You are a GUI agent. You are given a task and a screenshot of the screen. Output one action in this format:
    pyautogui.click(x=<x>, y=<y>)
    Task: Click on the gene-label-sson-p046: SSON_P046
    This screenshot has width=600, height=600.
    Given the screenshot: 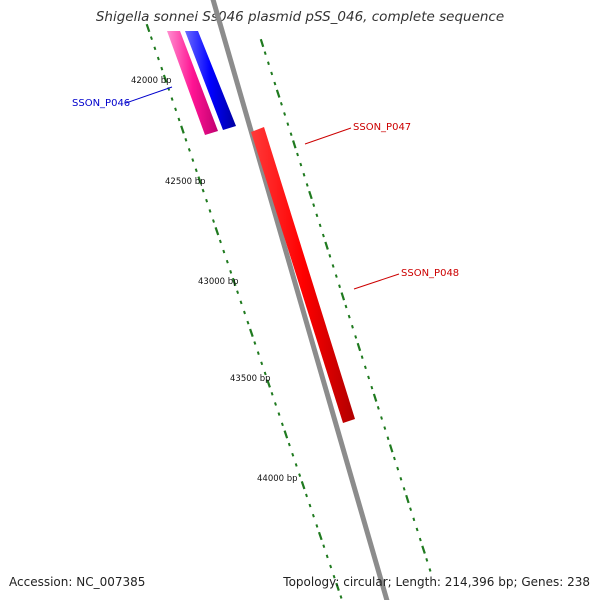 What is the action you would take?
    pyautogui.click(x=101, y=103)
    